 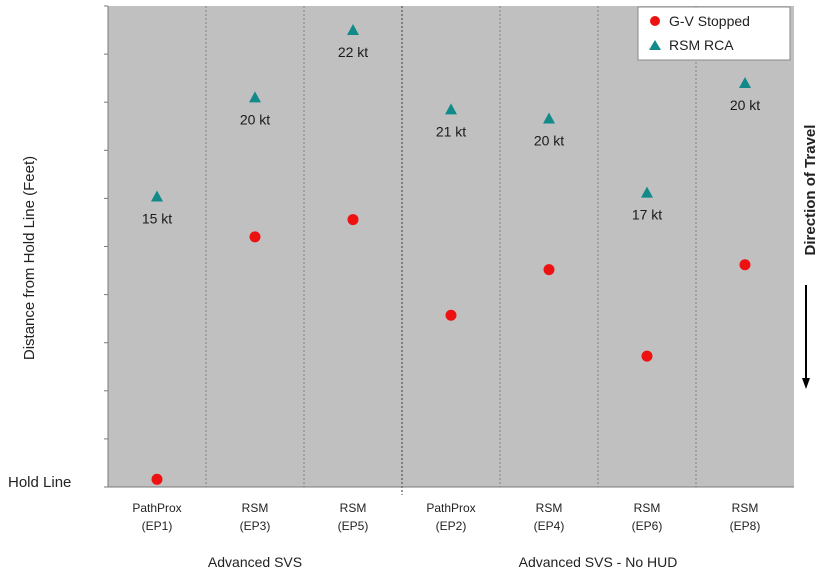 What do you see at coordinates (549, 526) in the screenshot?
I see `x-tick-label-line2: (EP4)` at bounding box center [549, 526].